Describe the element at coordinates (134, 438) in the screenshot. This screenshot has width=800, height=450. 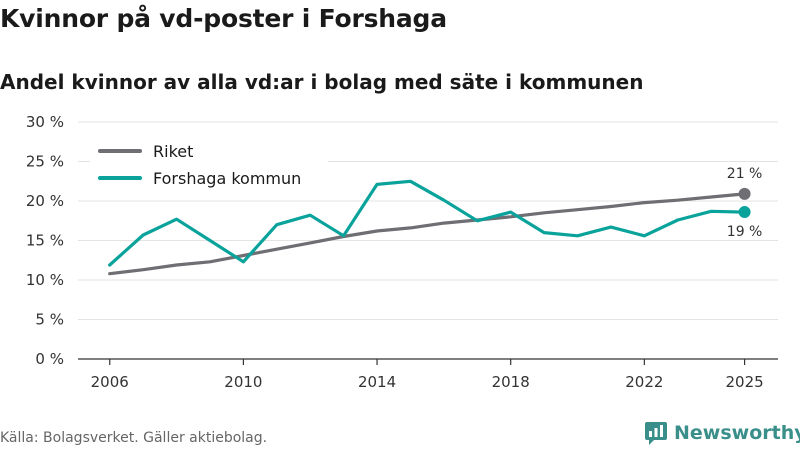
I see `source-note: Källa: Bolagsverket. Gäller aktiebolag.` at that location.